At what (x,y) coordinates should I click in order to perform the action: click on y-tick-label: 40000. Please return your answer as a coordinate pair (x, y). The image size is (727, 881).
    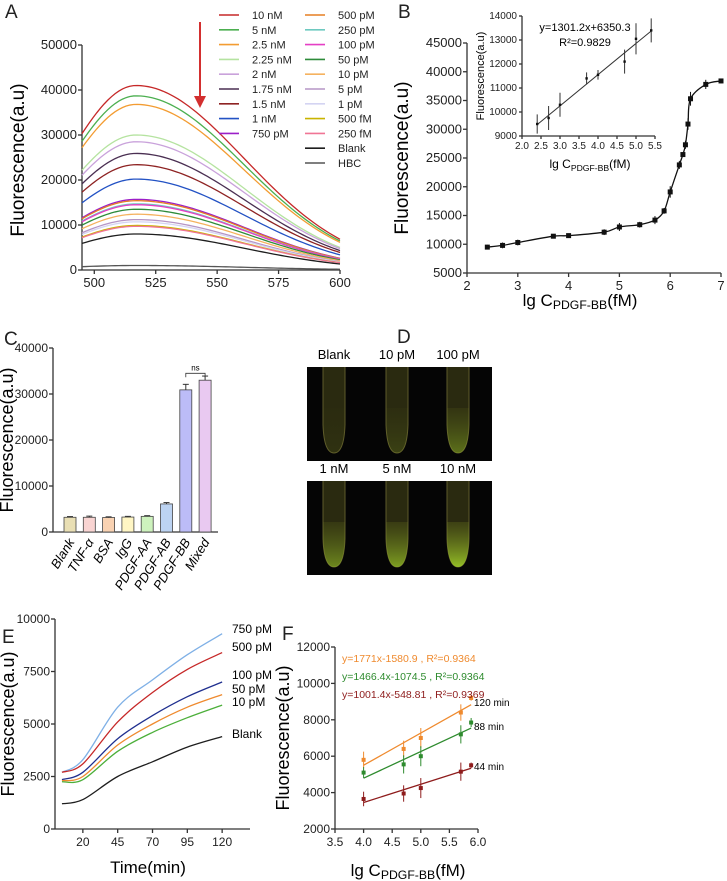
    Looking at the image, I should click on (444, 71).